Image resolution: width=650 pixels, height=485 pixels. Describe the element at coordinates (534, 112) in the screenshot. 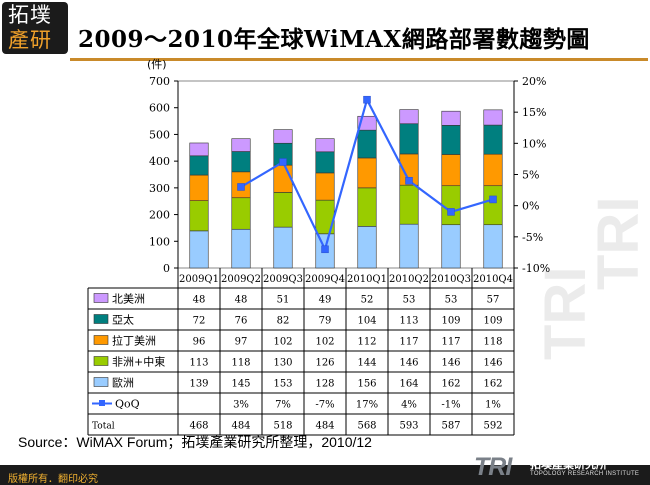

I see `y2-tick-label: 15%` at that location.